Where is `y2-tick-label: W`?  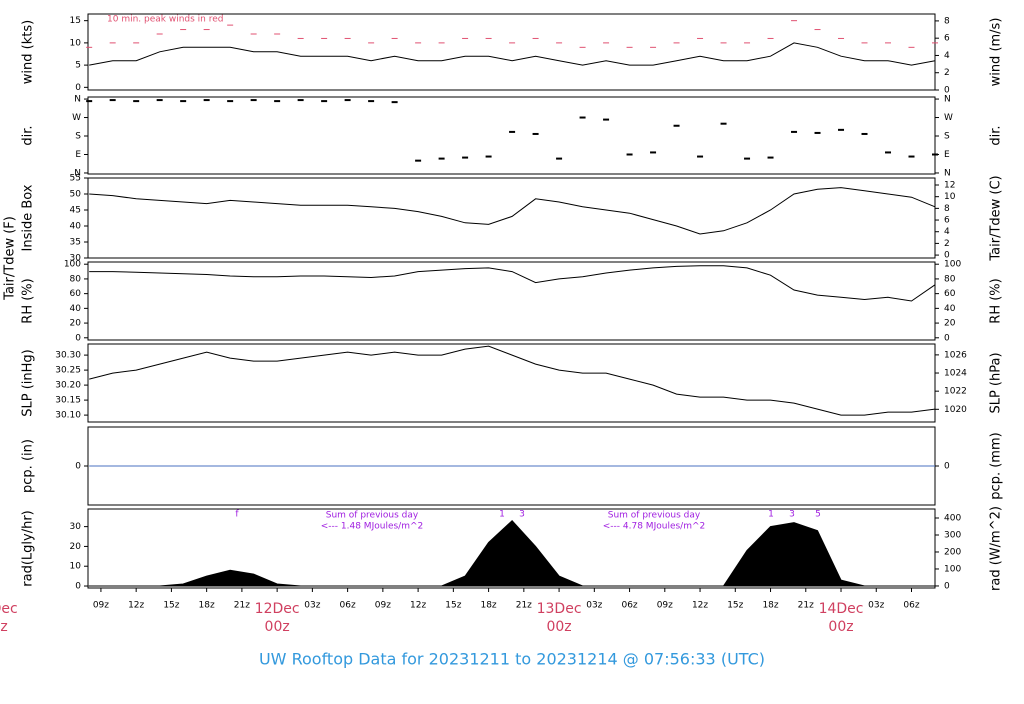 y2-tick-label: W is located at coordinates (948, 118).